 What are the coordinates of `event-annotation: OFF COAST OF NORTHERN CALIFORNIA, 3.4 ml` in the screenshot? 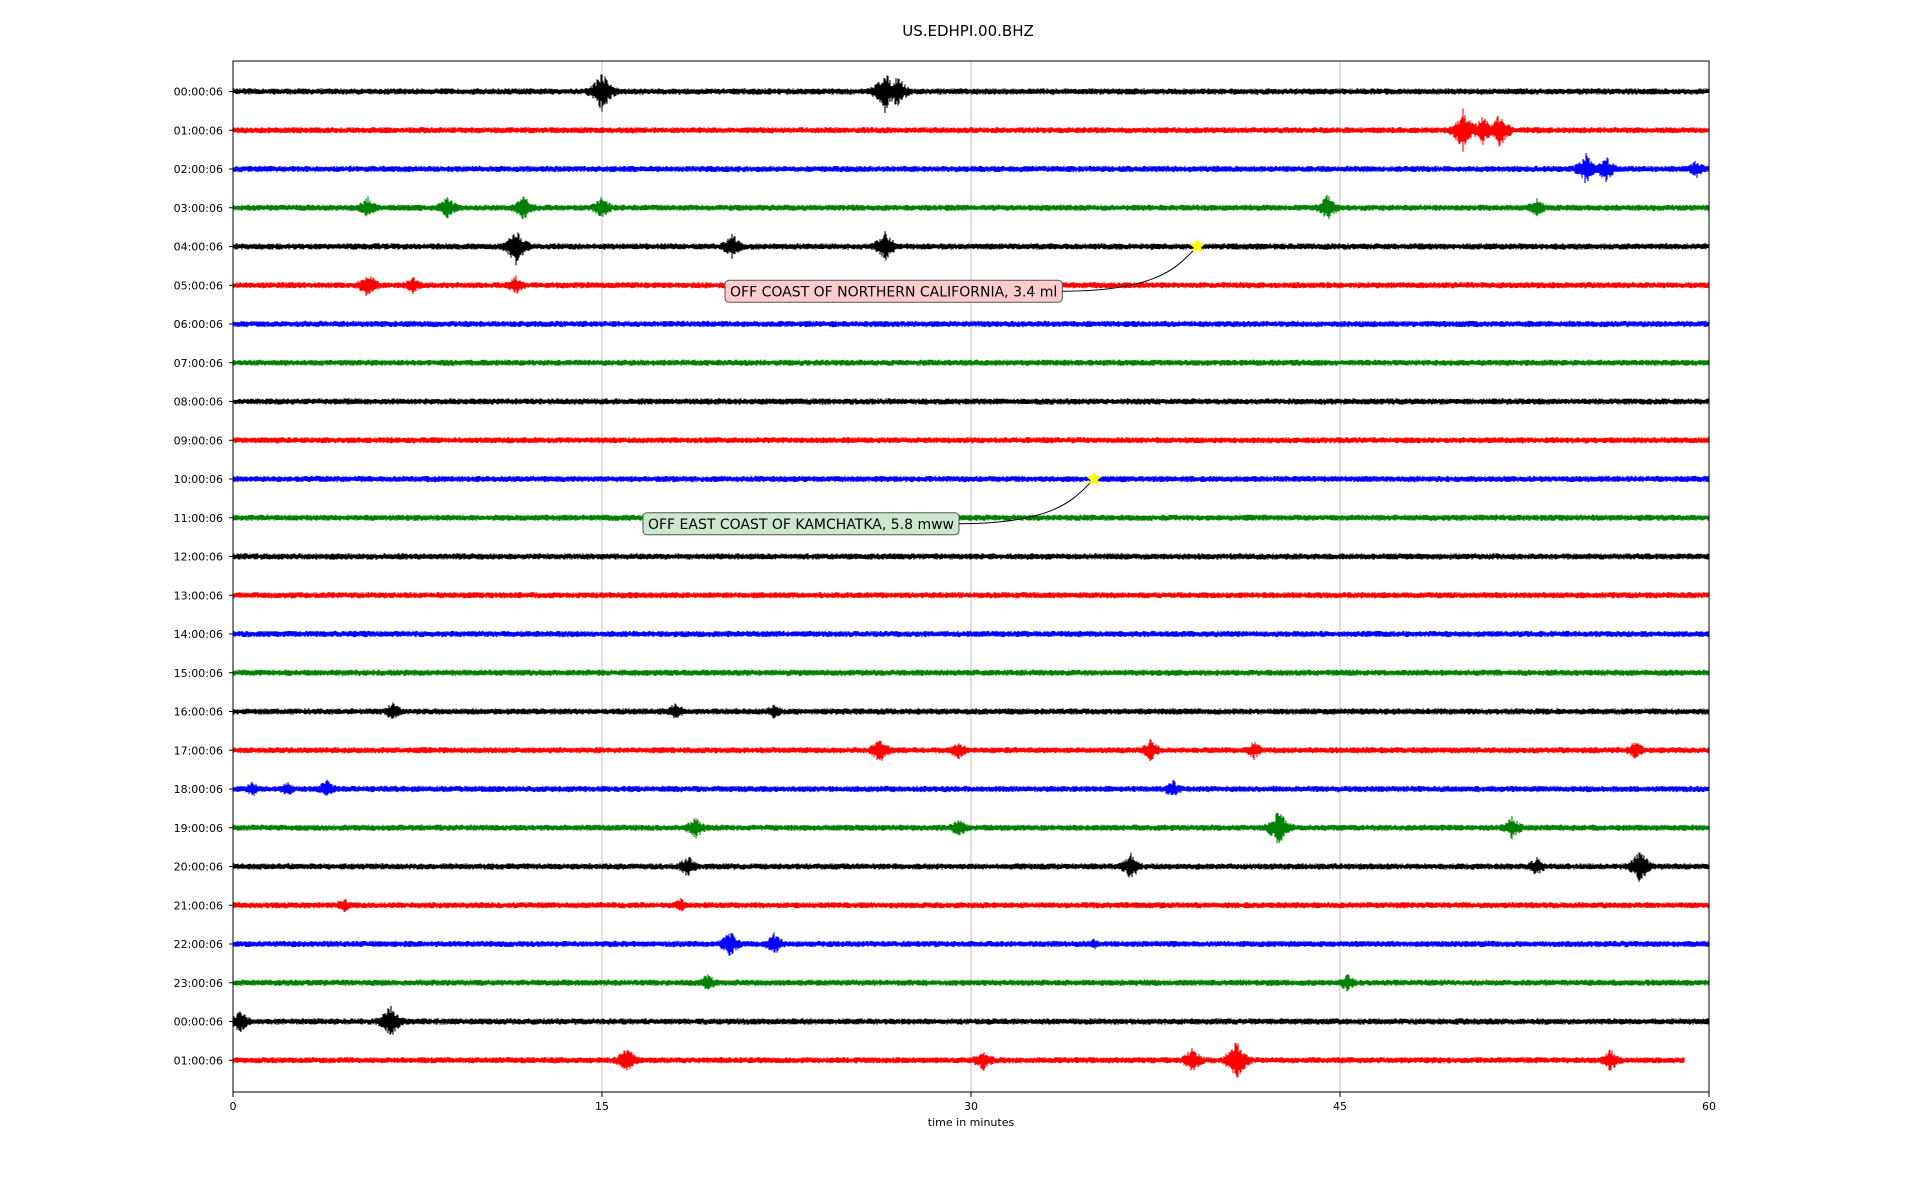 It's located at (965, 270).